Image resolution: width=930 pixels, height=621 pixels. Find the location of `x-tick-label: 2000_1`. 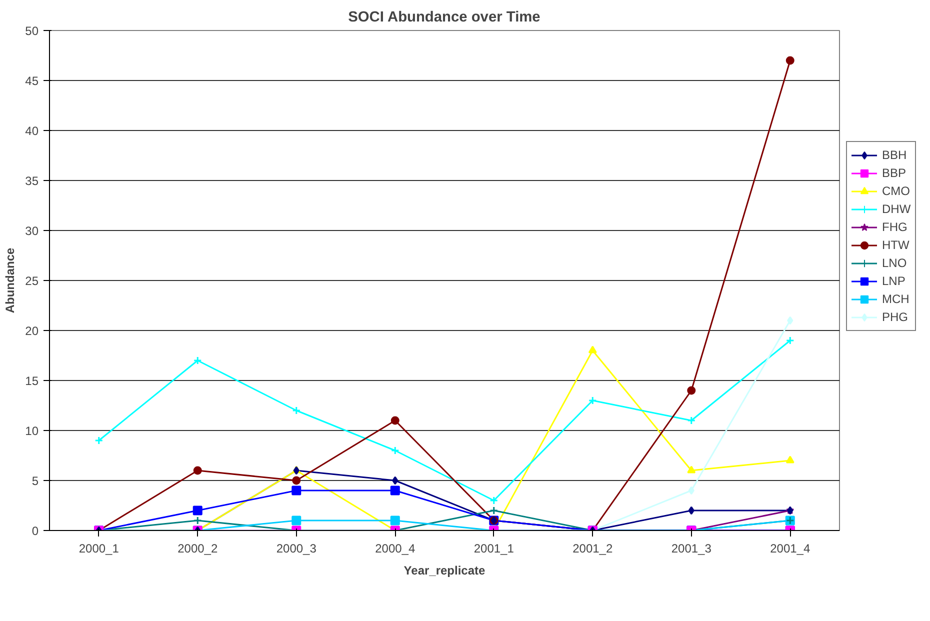

x-tick-label: 2000_1 is located at coordinates (99, 549).